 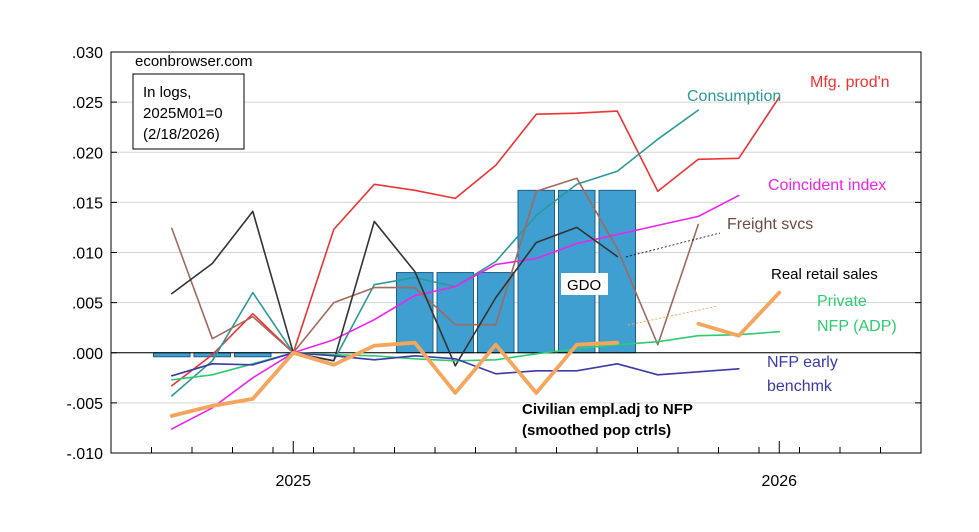 I want to click on source-label: econbrowser.com, so click(x=194, y=61).